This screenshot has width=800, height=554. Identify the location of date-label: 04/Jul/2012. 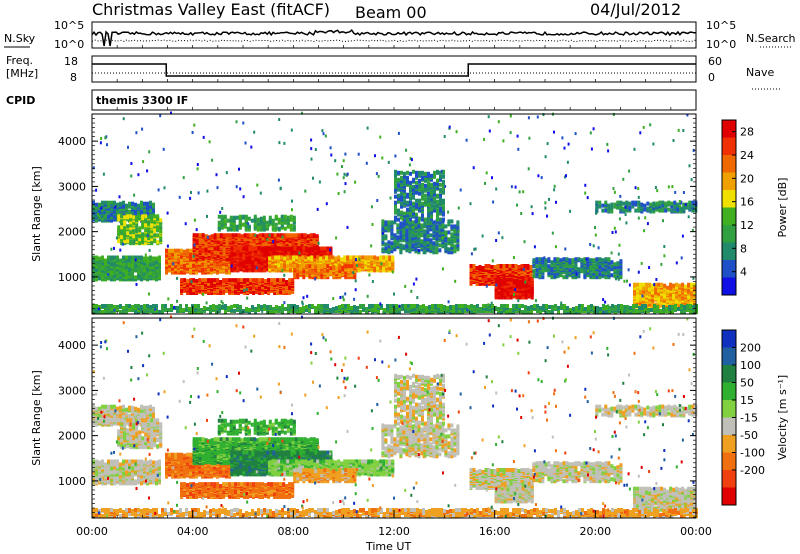
(635, 9).